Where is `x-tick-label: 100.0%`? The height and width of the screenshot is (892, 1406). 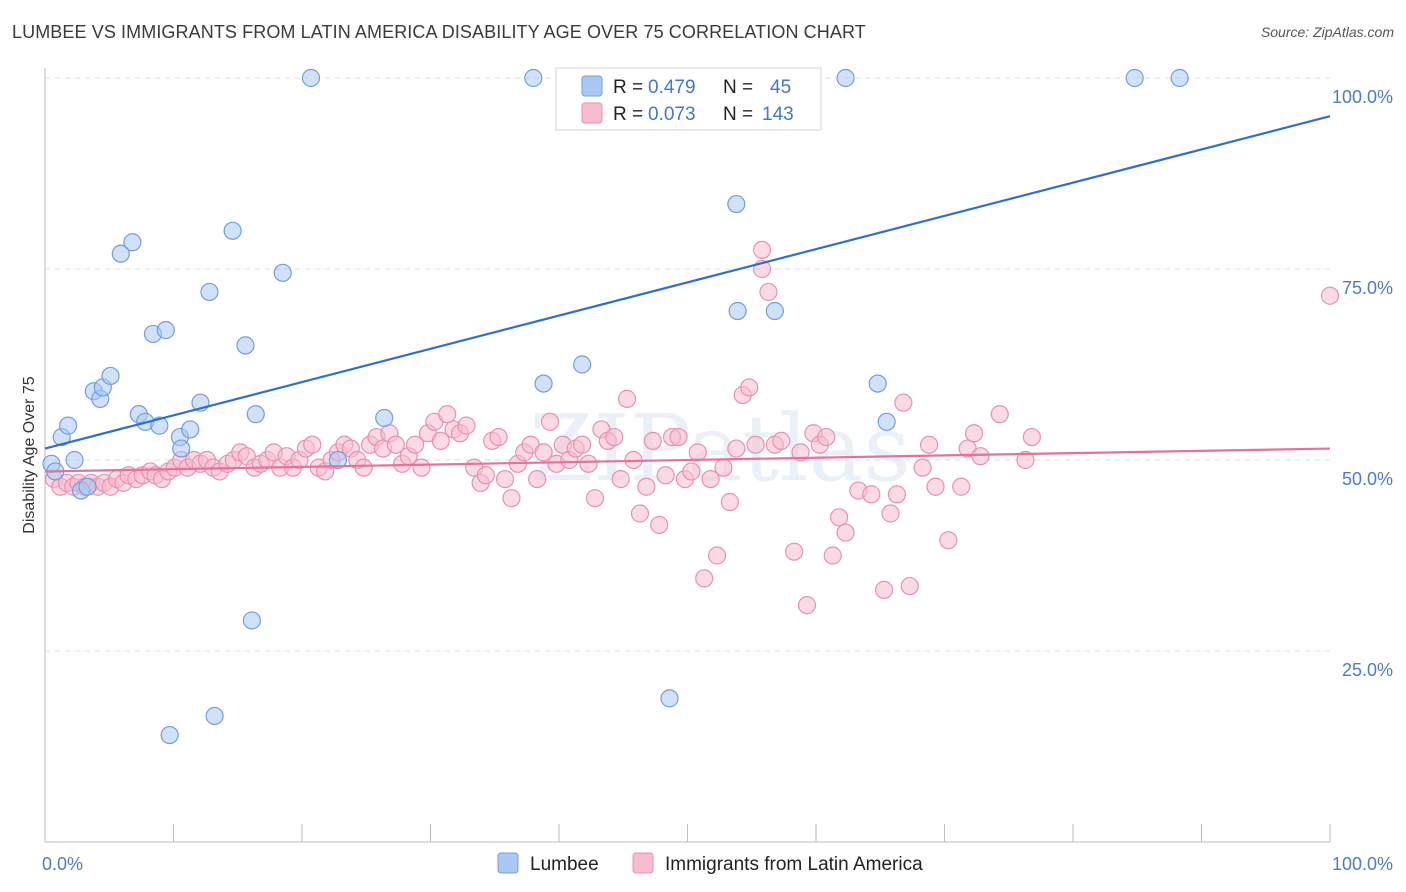
x-tick-label: 100.0% is located at coordinates (1362, 864).